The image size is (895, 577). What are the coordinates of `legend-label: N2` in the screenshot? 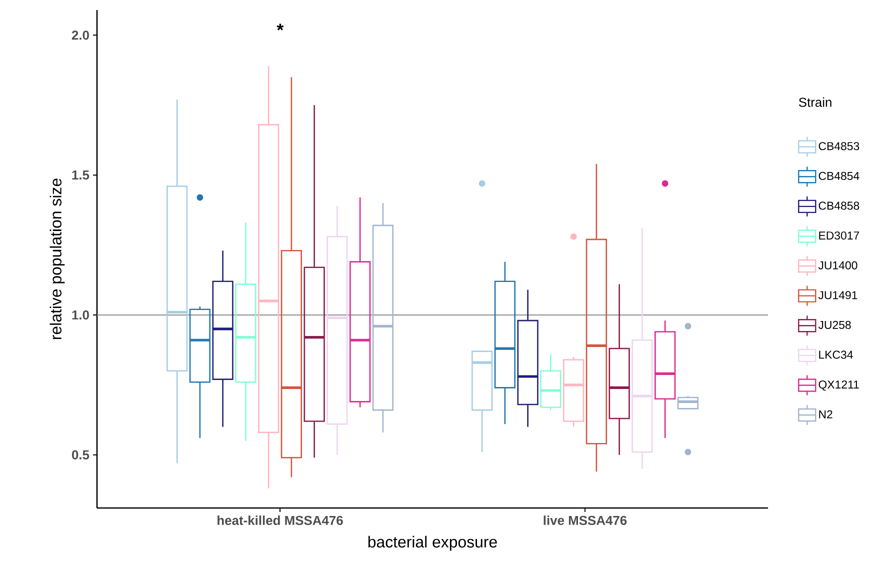 It's located at (825, 414).